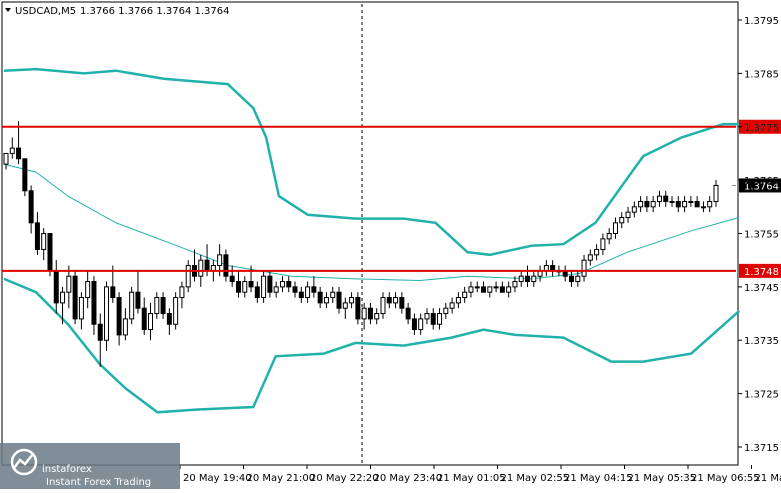  Describe the element at coordinates (217, 478) in the screenshot. I see `time-tick-label: 20 May 19:40` at that location.